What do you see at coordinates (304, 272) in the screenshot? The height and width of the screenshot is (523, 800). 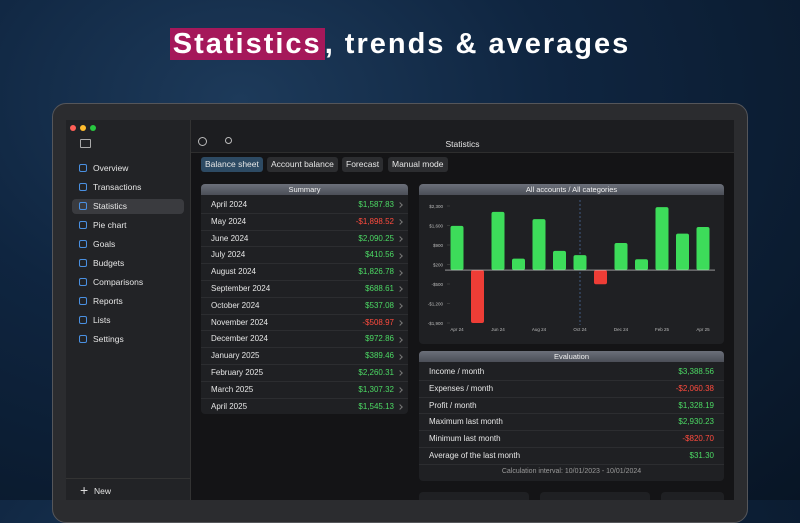 I see `row: August 2024 $1,826.78` at bounding box center [304, 272].